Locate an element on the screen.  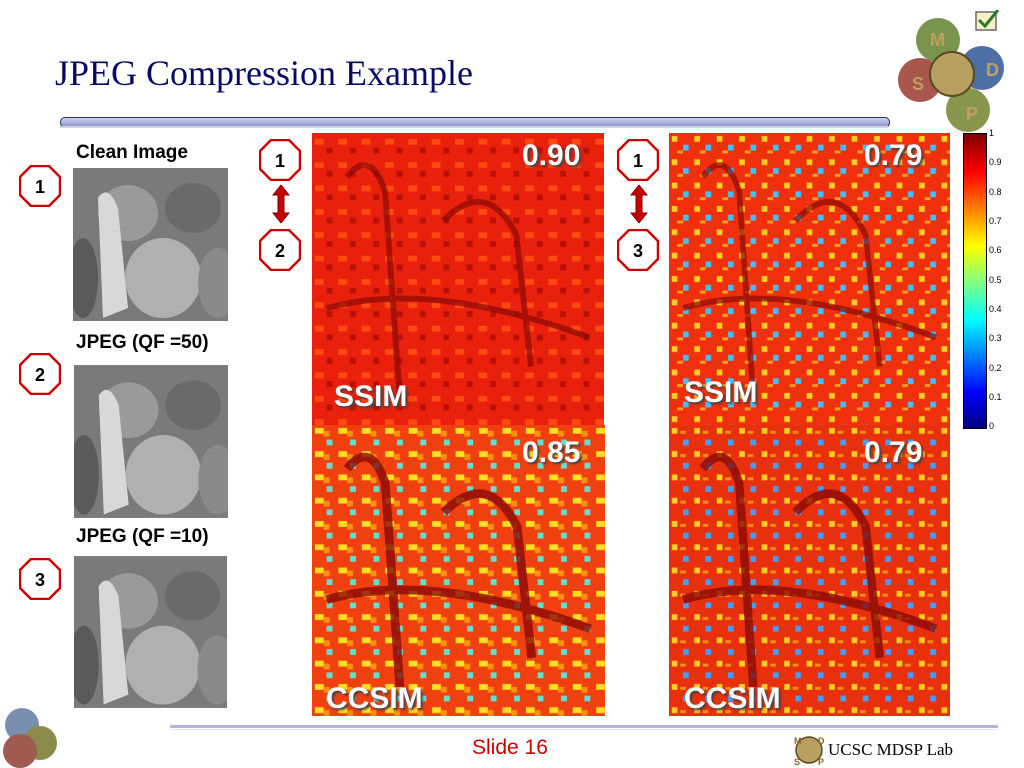
mdsp-logo-small: M D S P is located at coordinates (809, 751).